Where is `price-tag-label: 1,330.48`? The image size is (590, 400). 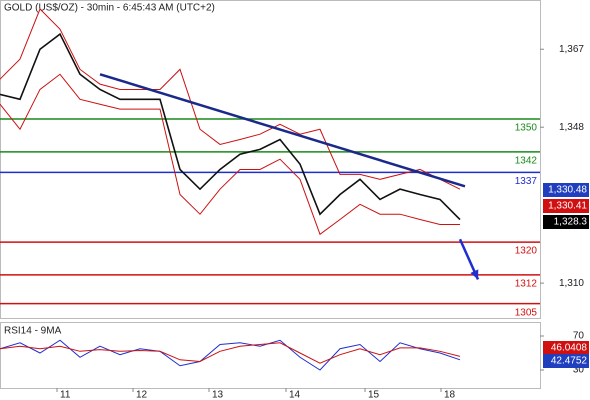 price-tag-label: 1,330.48 is located at coordinates (567, 190).